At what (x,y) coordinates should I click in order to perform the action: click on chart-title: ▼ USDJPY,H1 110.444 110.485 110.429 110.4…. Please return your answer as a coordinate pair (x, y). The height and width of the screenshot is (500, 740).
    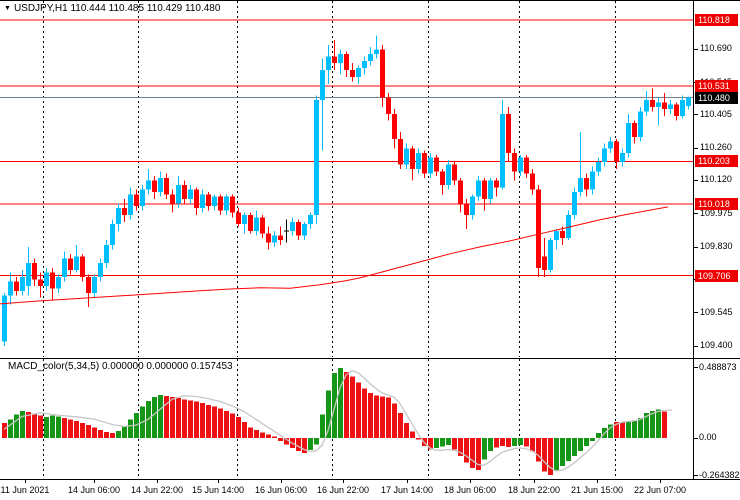
    Looking at the image, I should click on (112, 8).